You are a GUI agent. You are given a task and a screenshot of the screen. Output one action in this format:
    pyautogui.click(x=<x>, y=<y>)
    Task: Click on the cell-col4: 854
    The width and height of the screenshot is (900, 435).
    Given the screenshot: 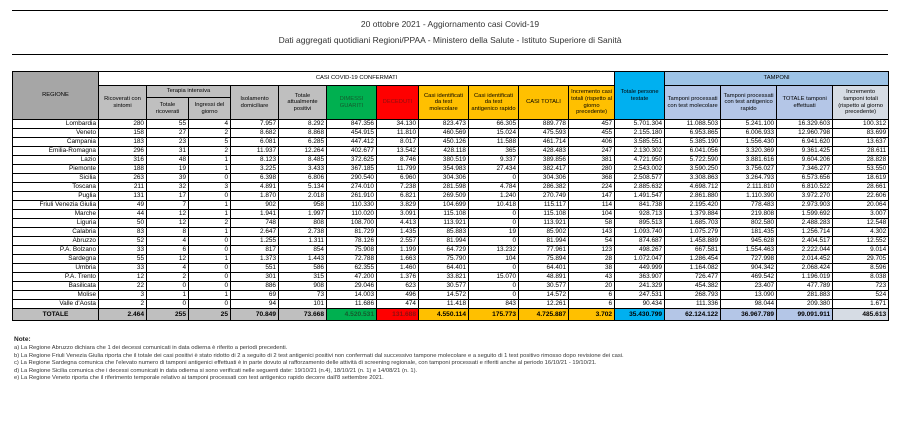 What is the action you would take?
    pyautogui.click(x=302, y=250)
    